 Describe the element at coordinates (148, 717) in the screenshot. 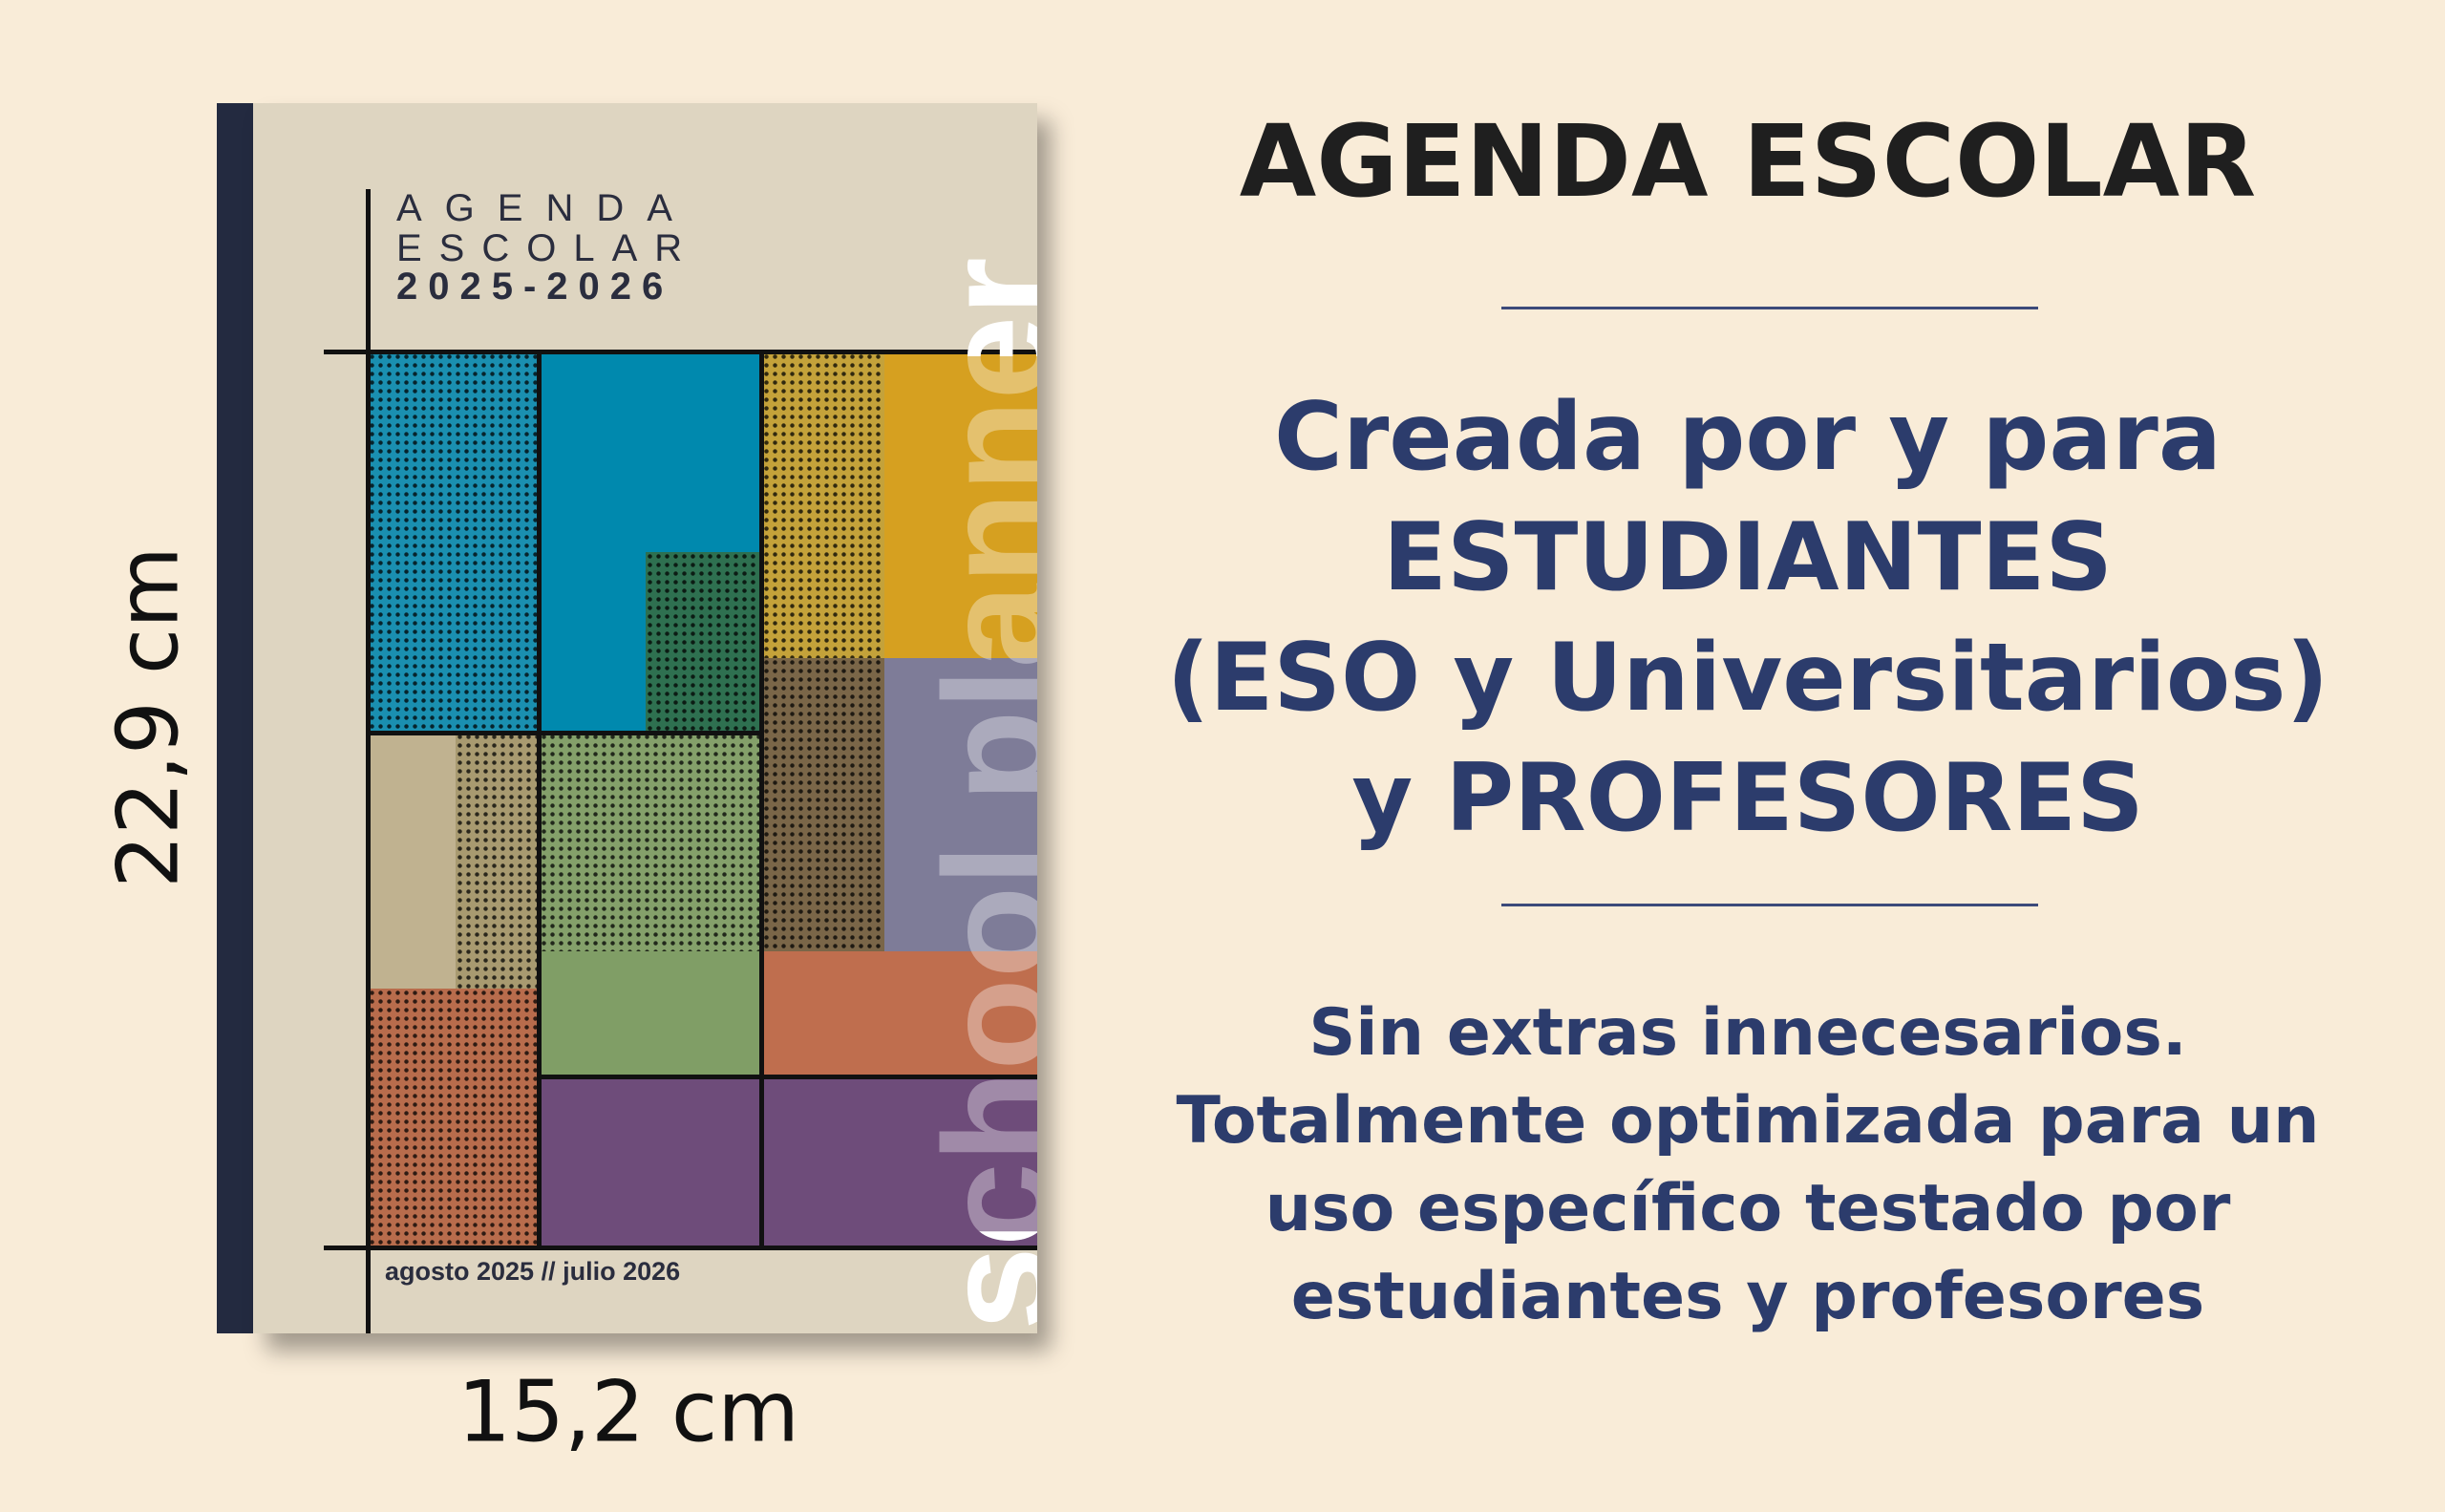

I see `height-dimension: 22,9 cm` at that location.